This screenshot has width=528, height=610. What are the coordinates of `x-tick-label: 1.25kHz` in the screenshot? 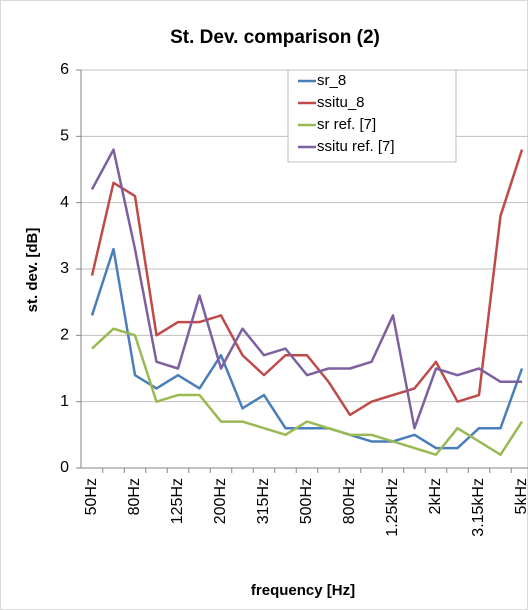 It's located at (392, 507).